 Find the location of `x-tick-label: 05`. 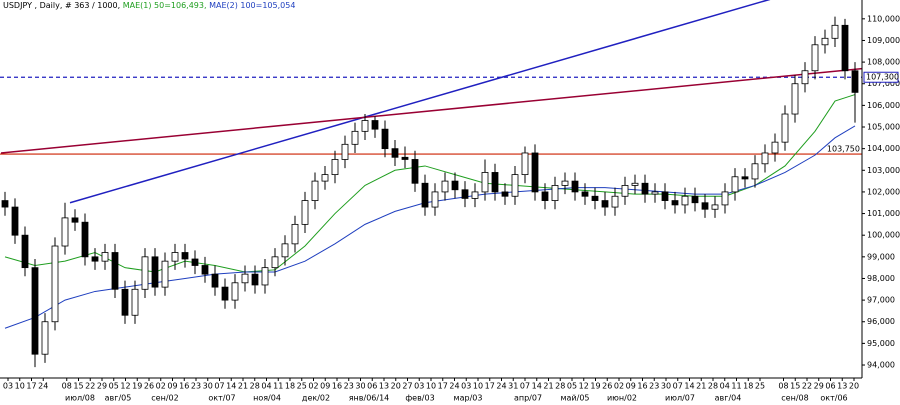

x-tick-label: 05 is located at coordinates (114, 386).